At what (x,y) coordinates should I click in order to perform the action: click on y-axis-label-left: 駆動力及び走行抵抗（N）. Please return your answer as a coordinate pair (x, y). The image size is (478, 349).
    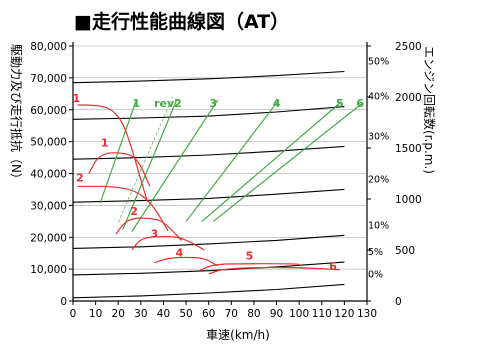
    Looking at the image, I should click on (16, 114).